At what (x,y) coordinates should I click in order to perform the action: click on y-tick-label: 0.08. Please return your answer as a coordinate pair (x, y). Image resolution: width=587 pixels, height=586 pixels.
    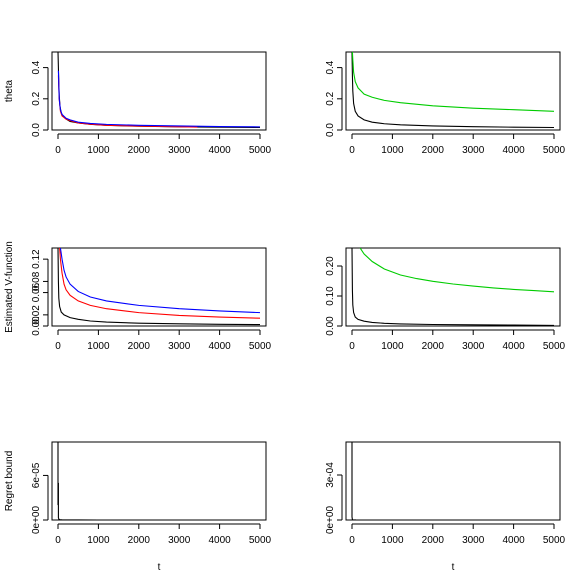
    Looking at the image, I should click on (36, 281).